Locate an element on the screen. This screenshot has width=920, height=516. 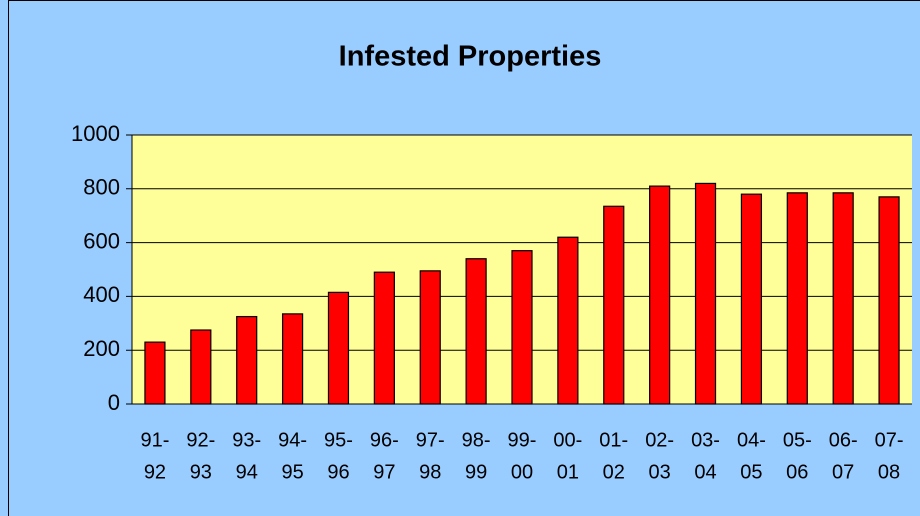
x-tick-label: 94- is located at coordinates (292, 440).